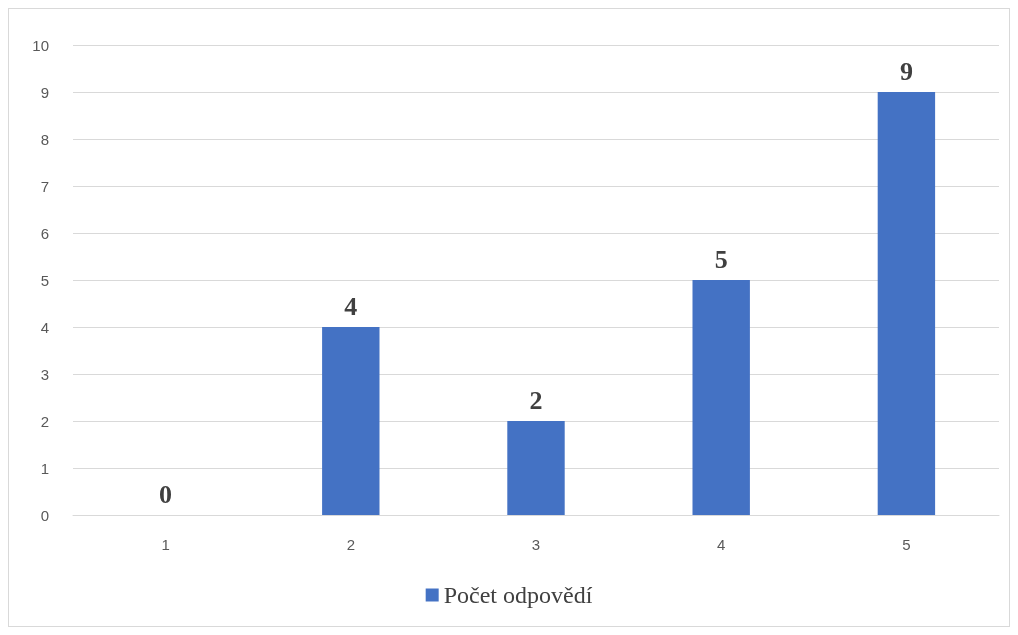  Describe the element at coordinates (44, 280) in the screenshot. I see `y-tick-label: 5` at that location.